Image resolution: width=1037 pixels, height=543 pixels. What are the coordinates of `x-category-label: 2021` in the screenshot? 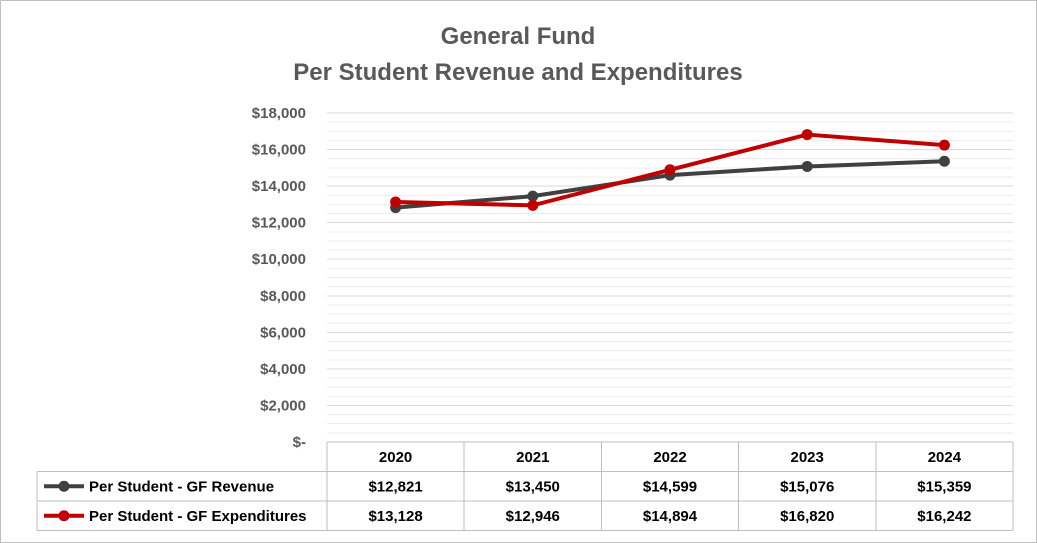 It's located at (532, 457).